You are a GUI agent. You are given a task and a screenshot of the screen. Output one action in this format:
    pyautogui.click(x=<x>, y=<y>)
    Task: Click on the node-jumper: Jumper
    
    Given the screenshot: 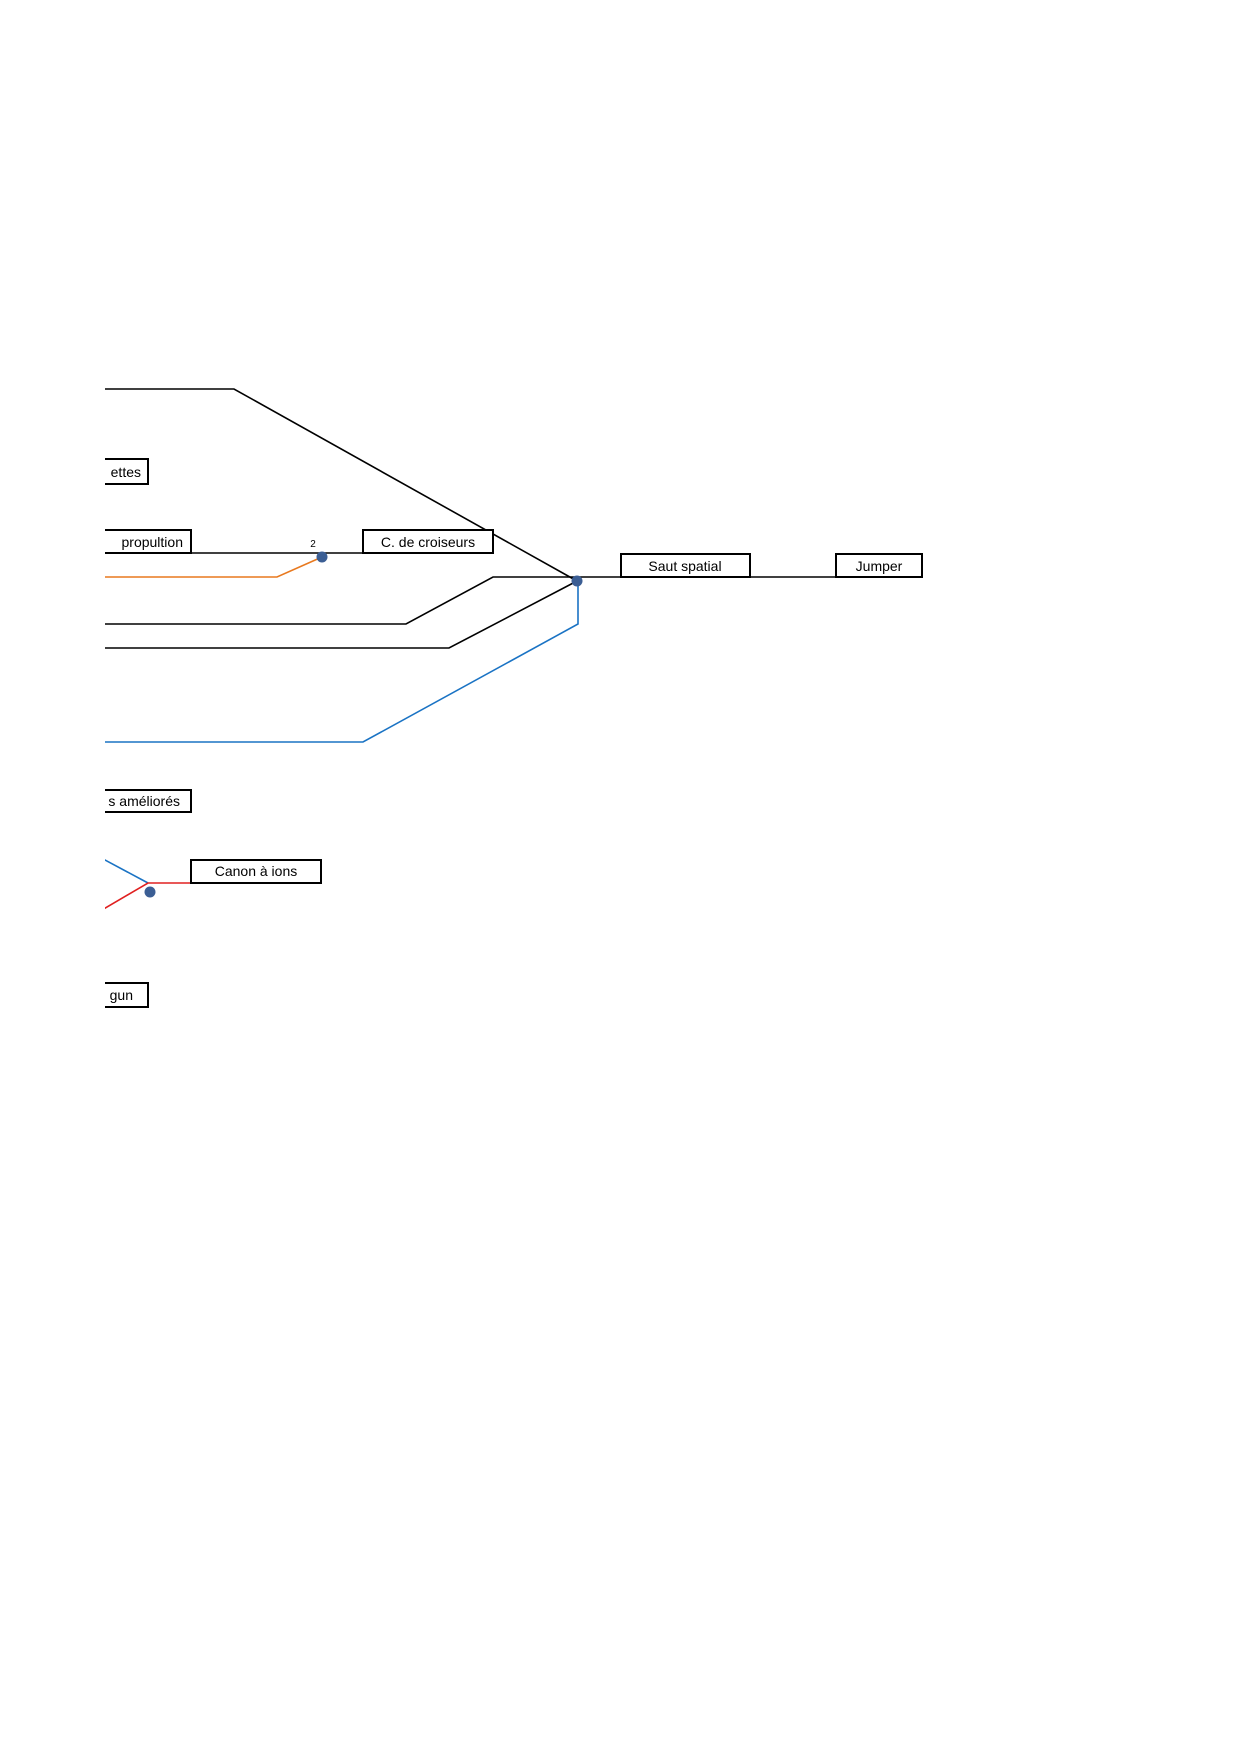 What is the action you would take?
    pyautogui.click(x=879, y=565)
    